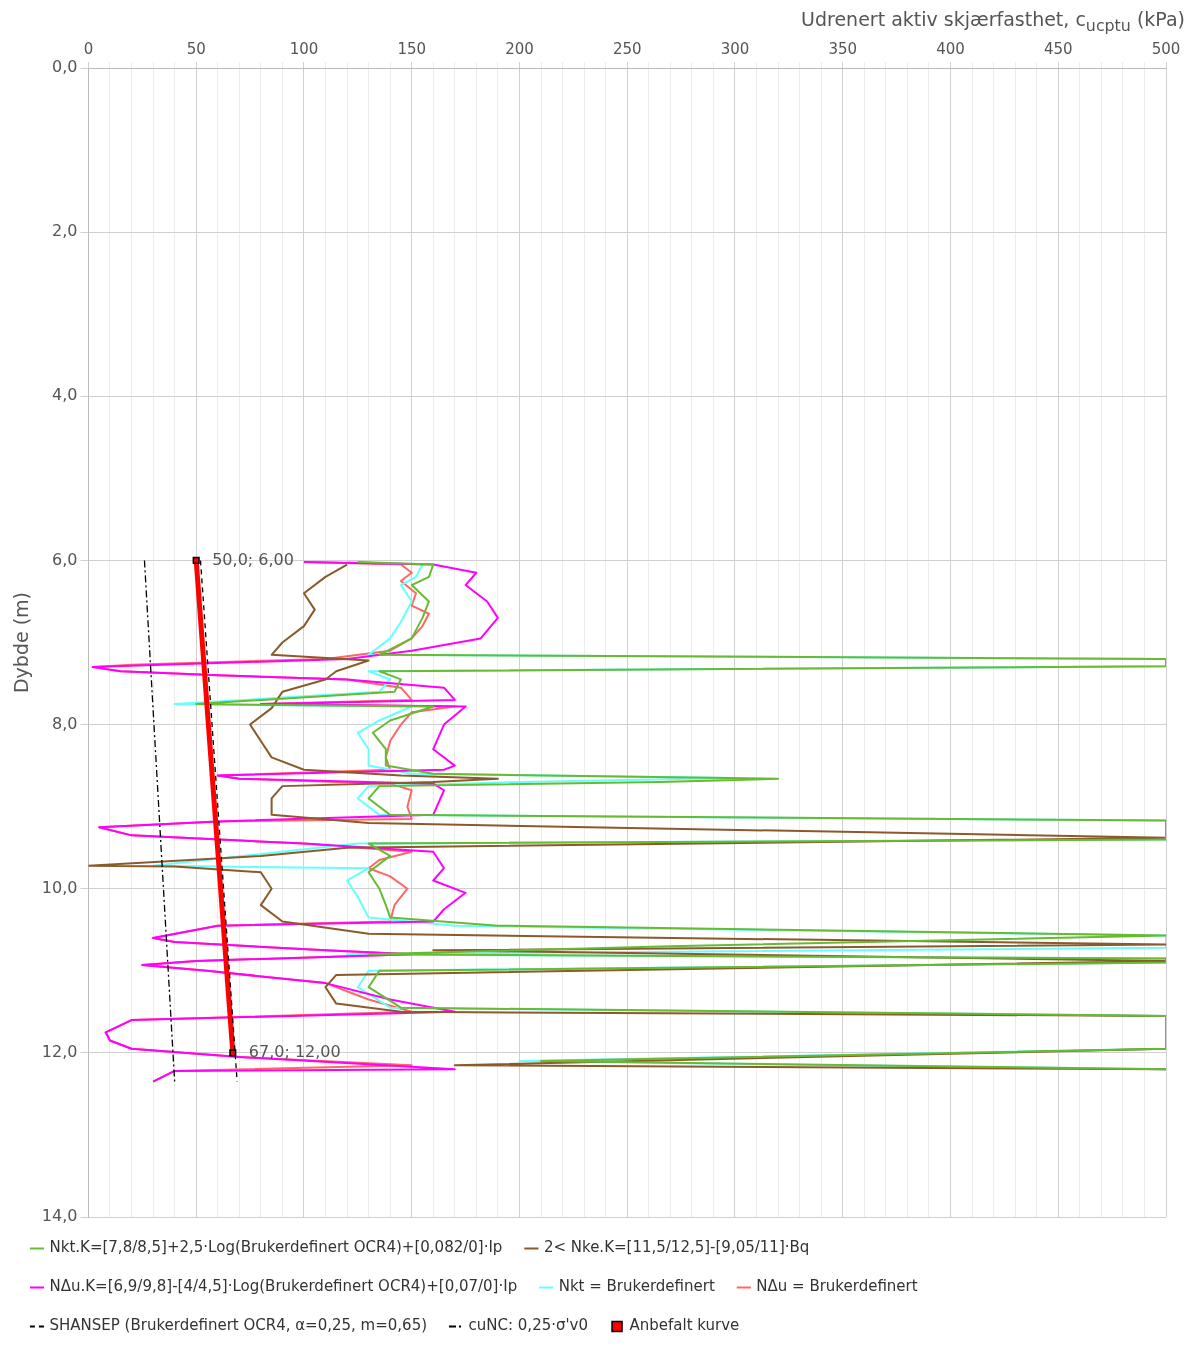 This screenshot has width=1199, height=1357. What do you see at coordinates (283, 1286) in the screenshot?
I see `legend-label: NΔu.K=[6,9/9,8]-[4/4,5]·Log(Brukerdefinert OCR4)+[0,07/0]·Ip` at bounding box center [283, 1286].